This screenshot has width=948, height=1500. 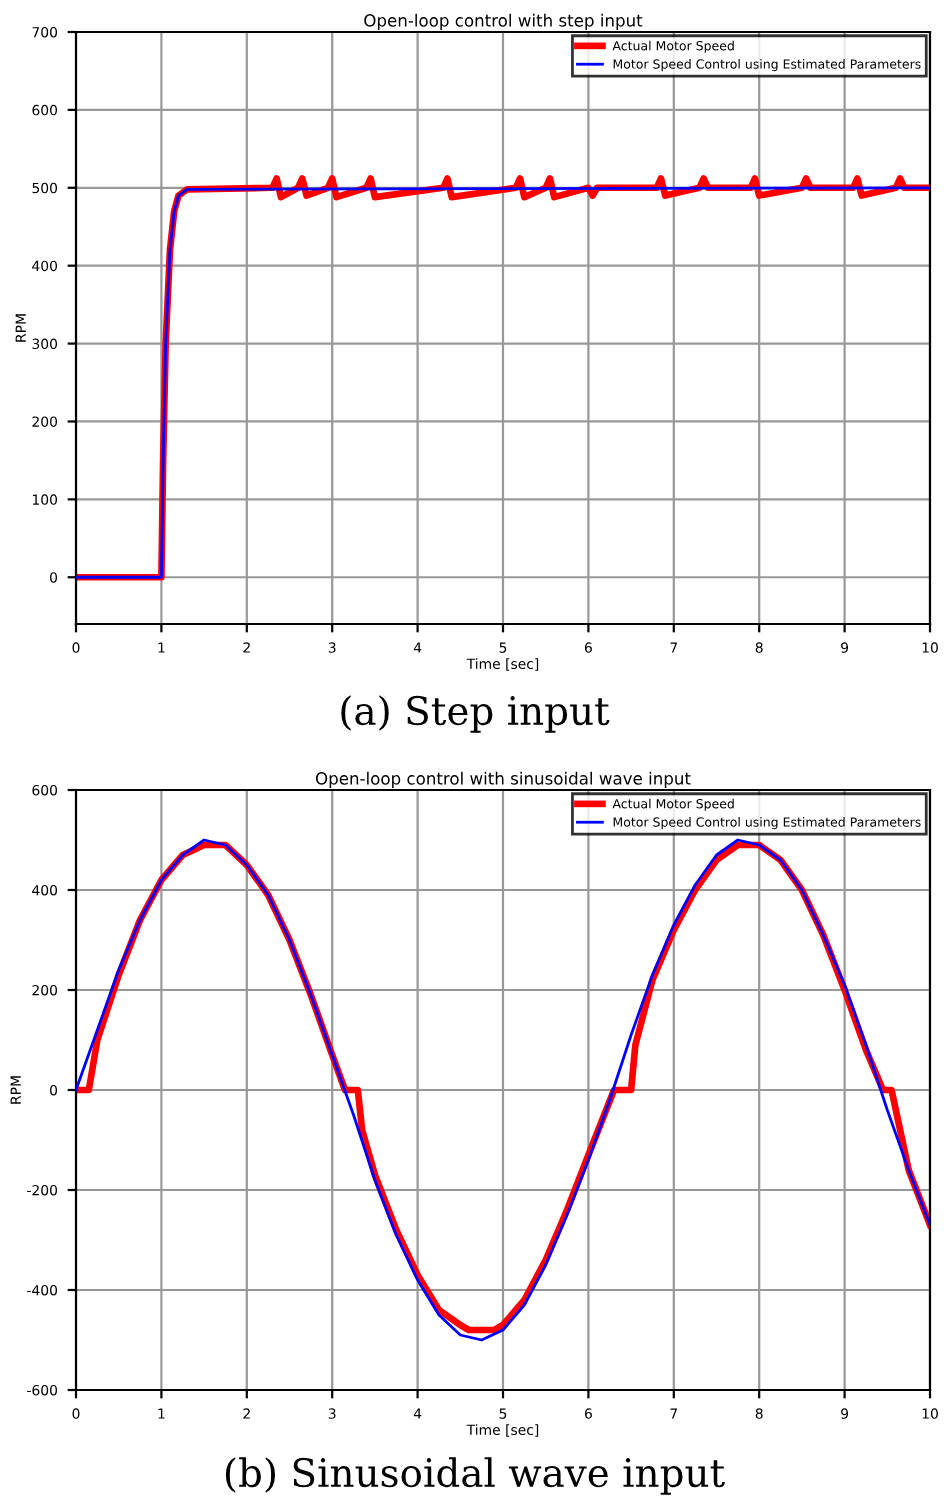 What do you see at coordinates (475, 714) in the screenshot?
I see `text: (a) Step input` at bounding box center [475, 714].